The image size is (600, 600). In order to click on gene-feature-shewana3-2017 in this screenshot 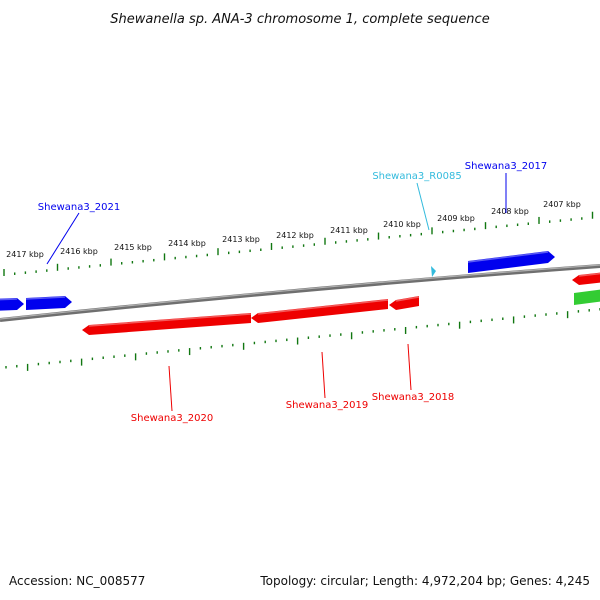, I will do `click(511, 262)`.